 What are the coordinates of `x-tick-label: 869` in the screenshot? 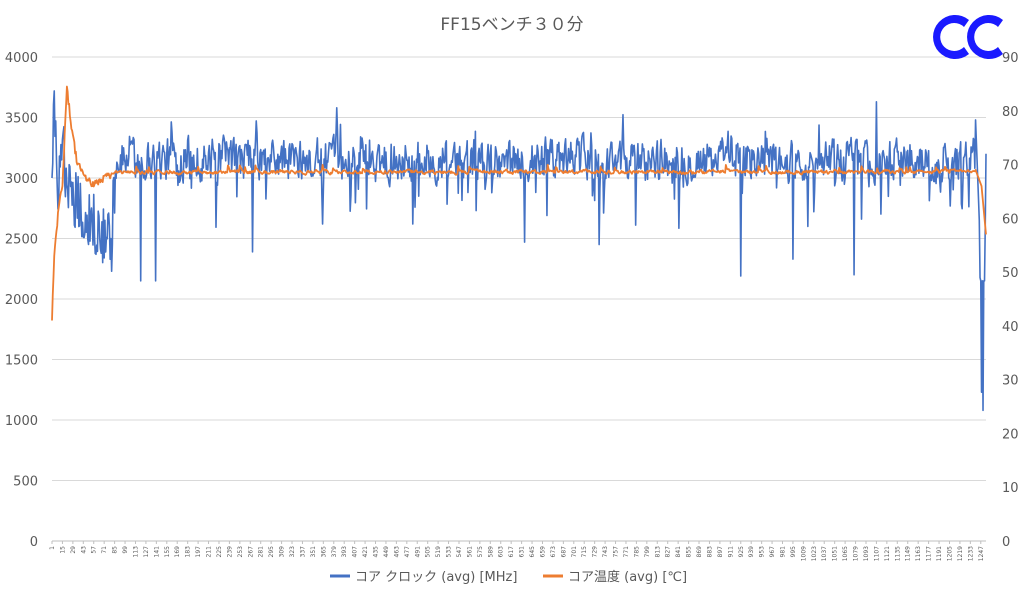 It's located at (699, 552).